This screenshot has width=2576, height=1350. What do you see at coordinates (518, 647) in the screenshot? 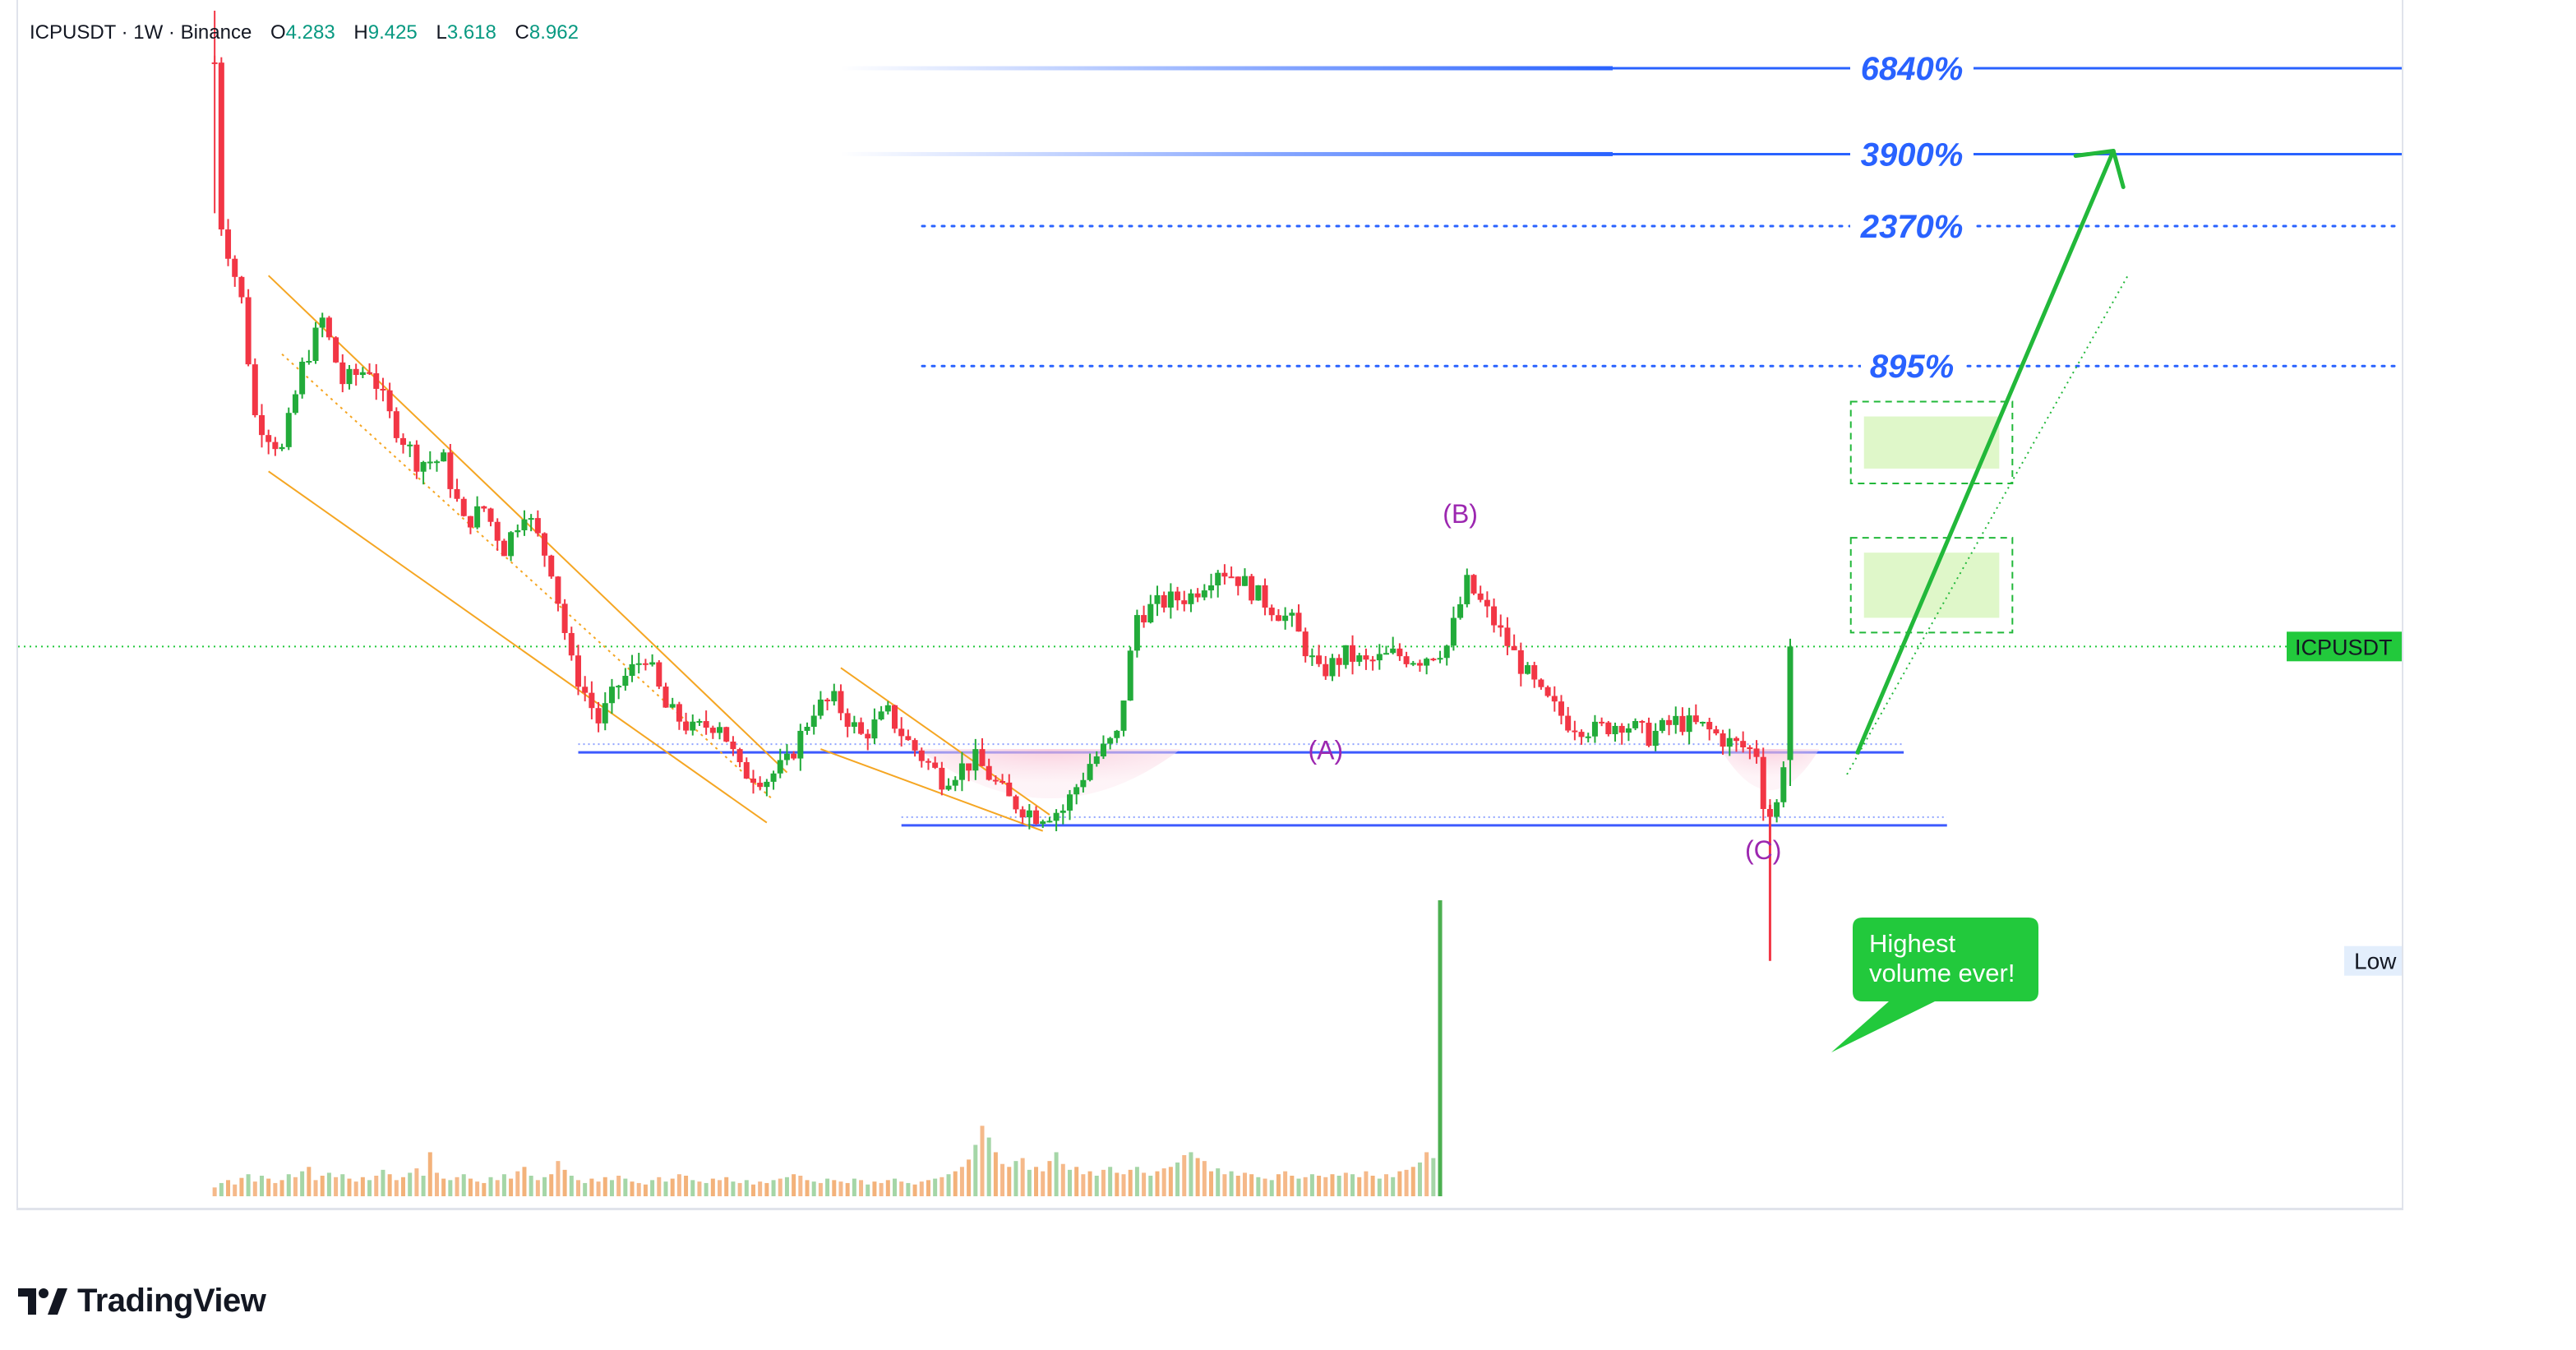
I see `downtrend-channel-line` at bounding box center [518, 647].